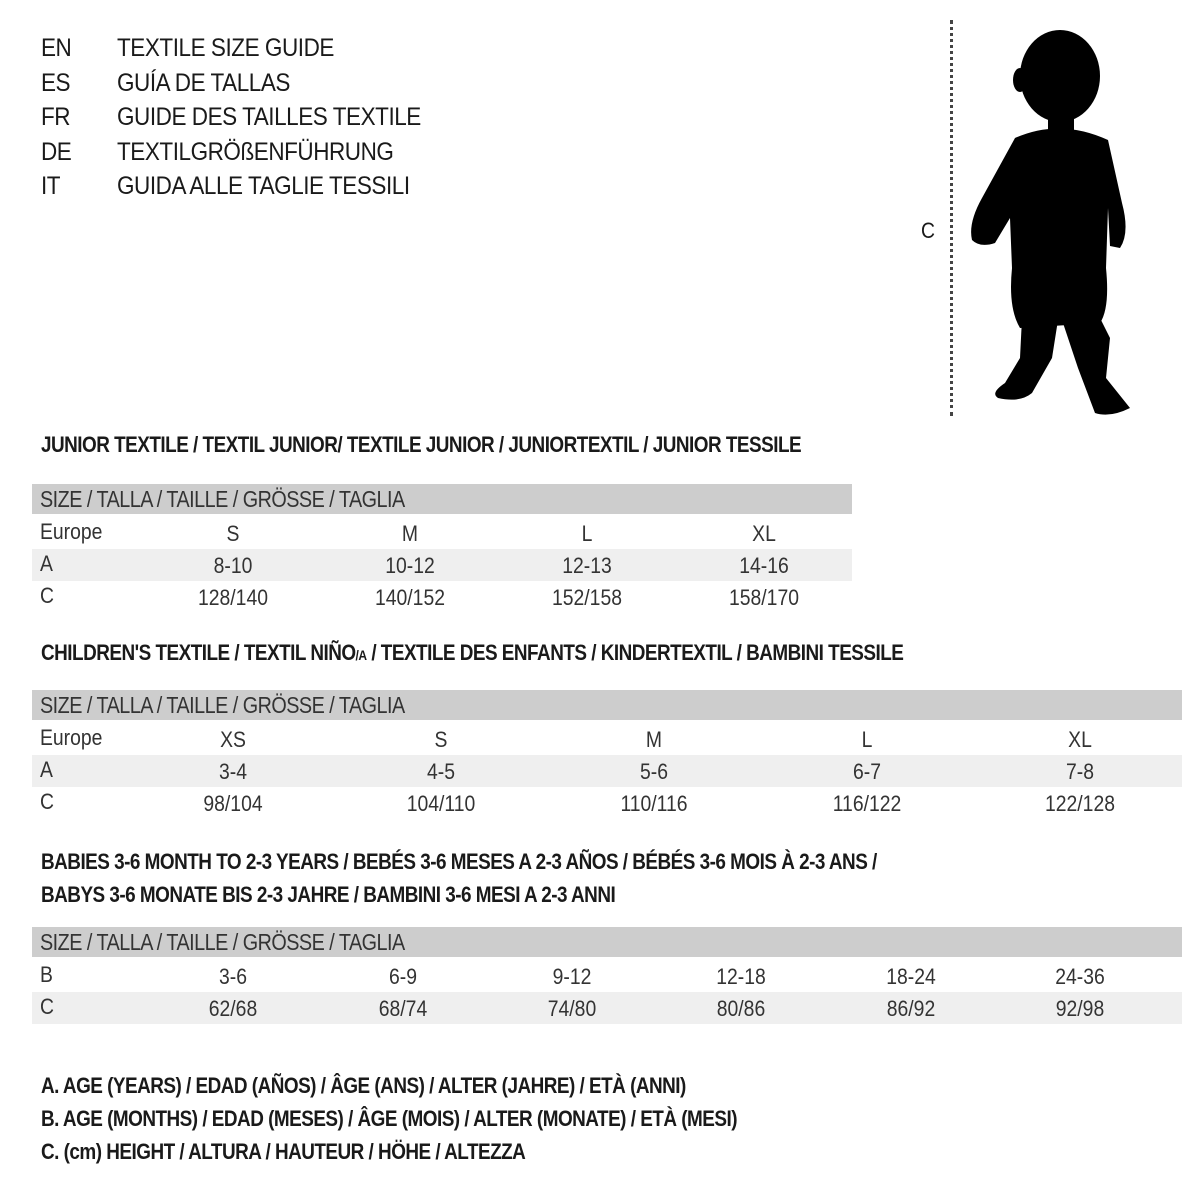 The height and width of the screenshot is (1200, 1200). I want to click on table-cell: 92/98, so click(1080, 1008).